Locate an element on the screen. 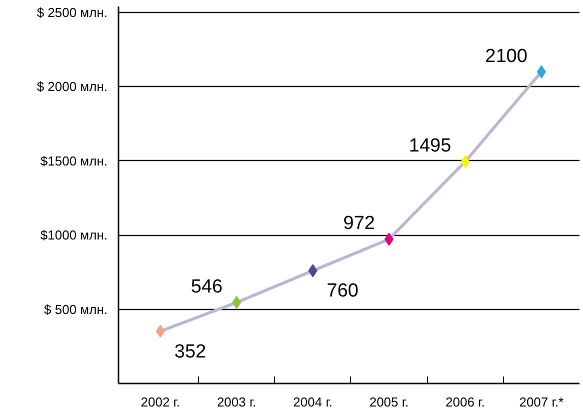 This screenshot has width=583, height=412. data-label: 352 is located at coordinates (190, 351).